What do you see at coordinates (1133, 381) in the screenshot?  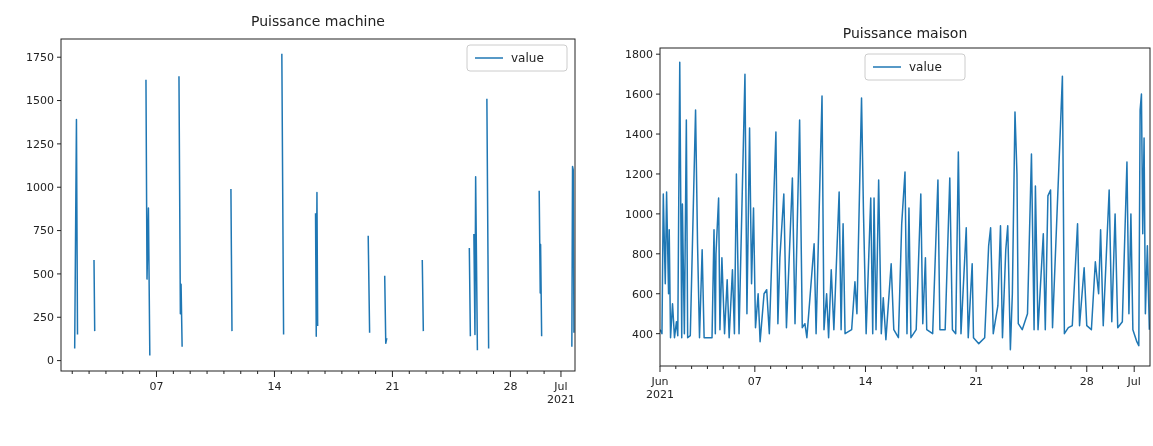 I see `x-tick-label: Jul` at bounding box center [1133, 381].